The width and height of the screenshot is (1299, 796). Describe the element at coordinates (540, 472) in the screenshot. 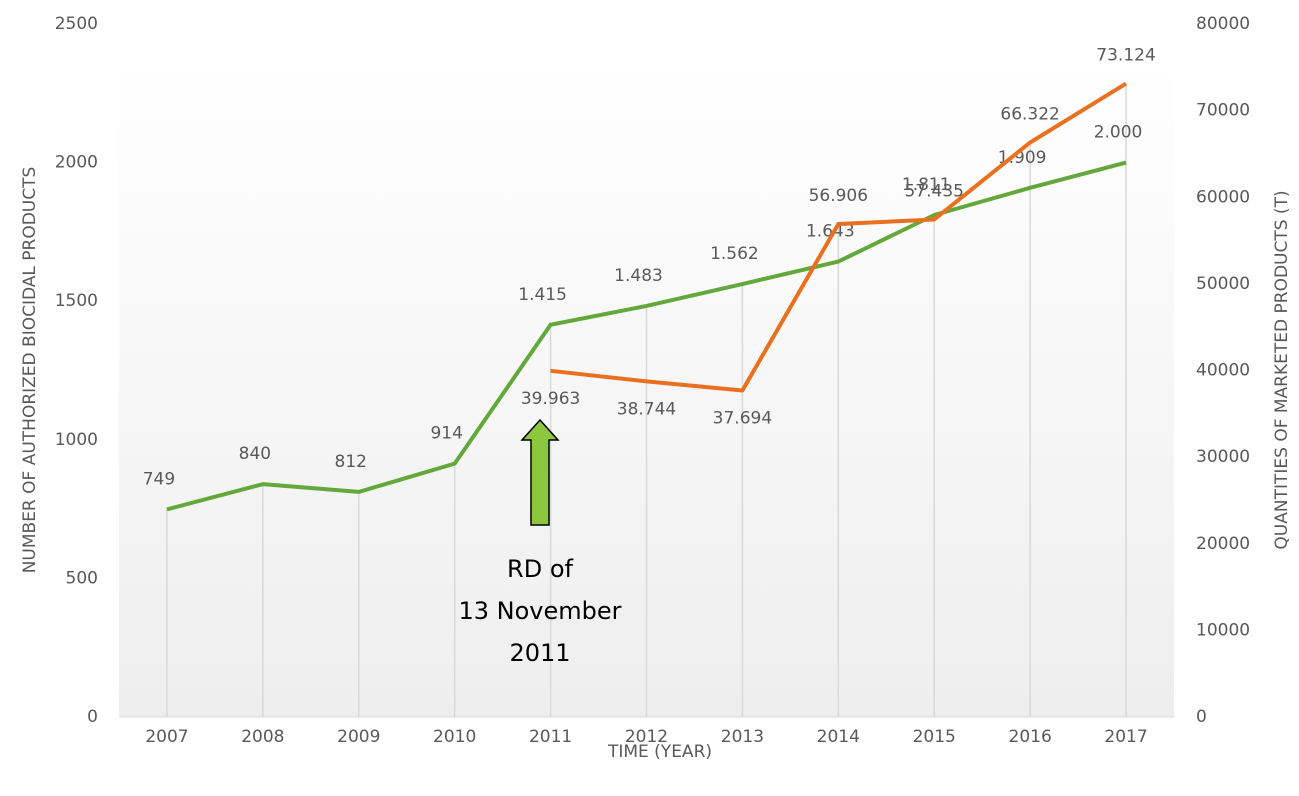

I see `annotation-arrow` at that location.